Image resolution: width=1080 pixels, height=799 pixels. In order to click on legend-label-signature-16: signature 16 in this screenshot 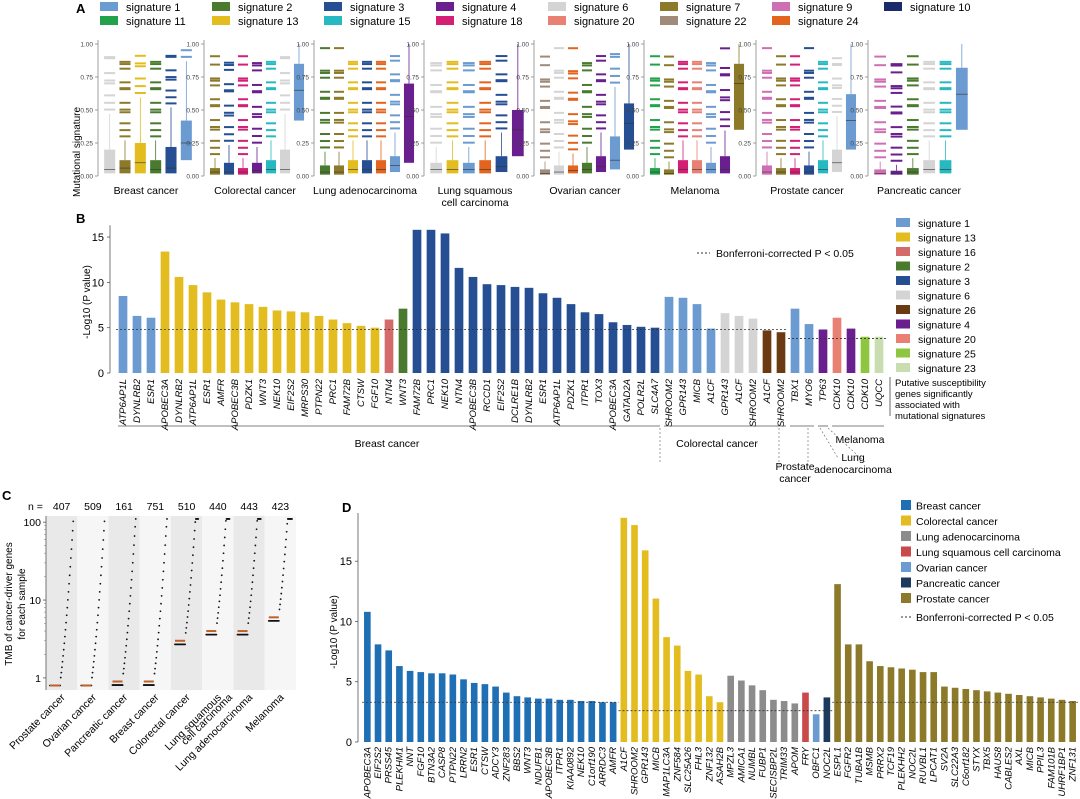, I will do `click(947, 253)`.